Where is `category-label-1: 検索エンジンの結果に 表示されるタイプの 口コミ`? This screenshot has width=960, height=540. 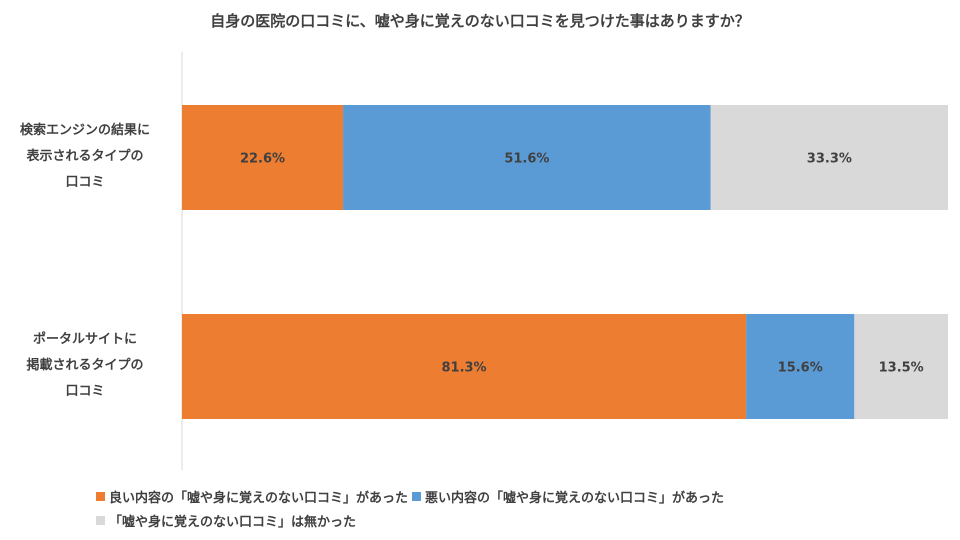
category-label-1: 検索エンジンの結果に 表示されるタイプの 口コミ is located at coordinates (85, 157).